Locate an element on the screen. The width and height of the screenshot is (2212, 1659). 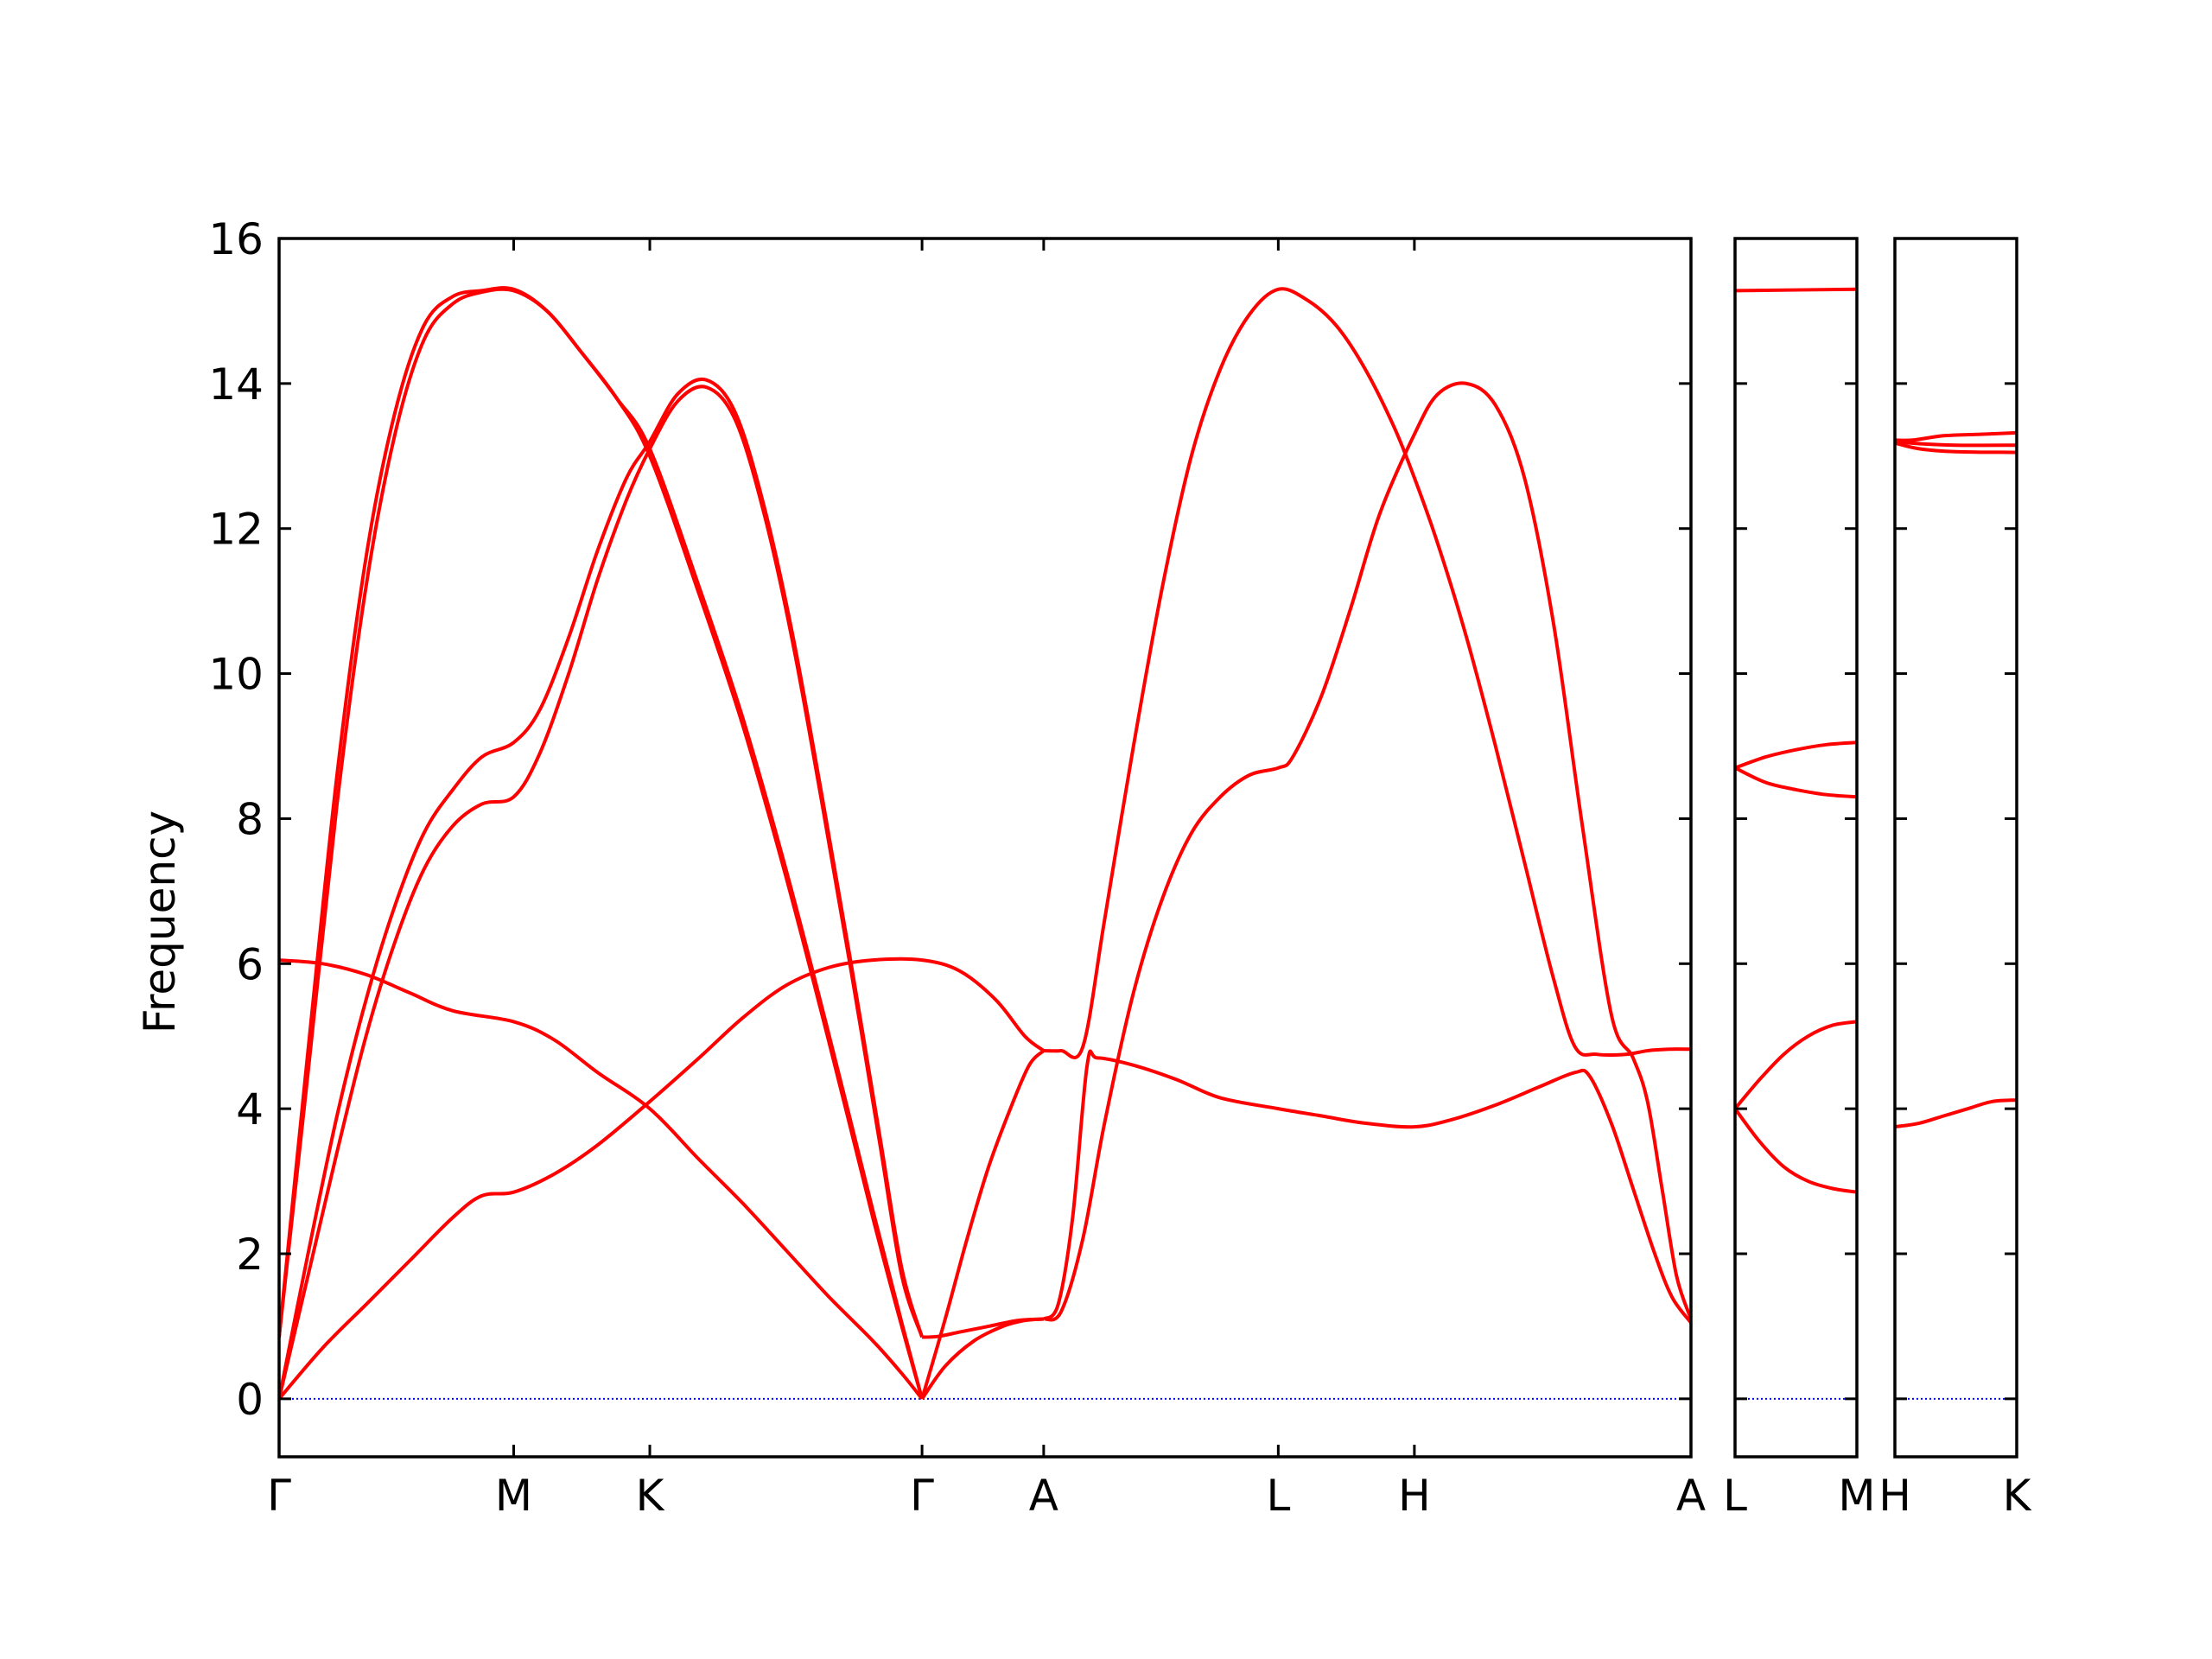
y-tick-label: 0 is located at coordinates (250, 1400).